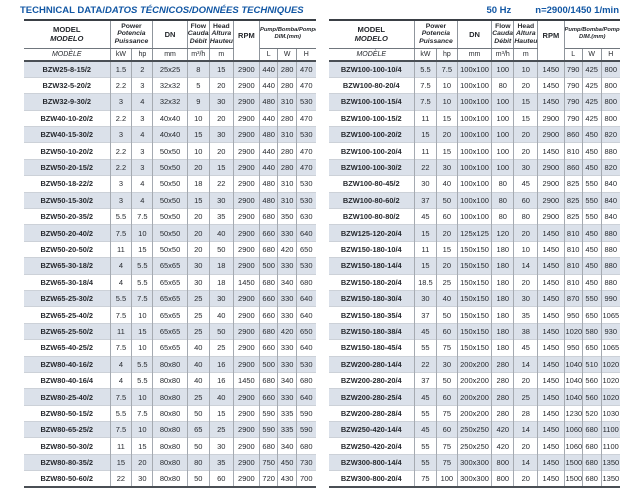 This screenshot has height=500, width=627. I want to click on model-cell: BZW150-180-45/4, so click(371, 348).